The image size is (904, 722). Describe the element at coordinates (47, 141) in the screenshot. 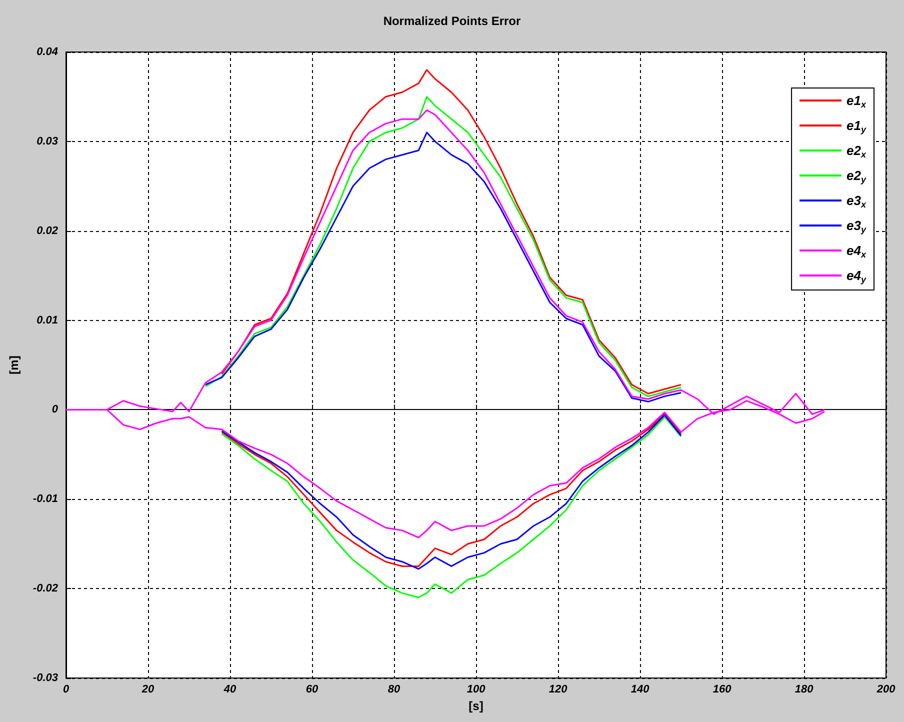

I see `y-tick-label: 0.03` at that location.